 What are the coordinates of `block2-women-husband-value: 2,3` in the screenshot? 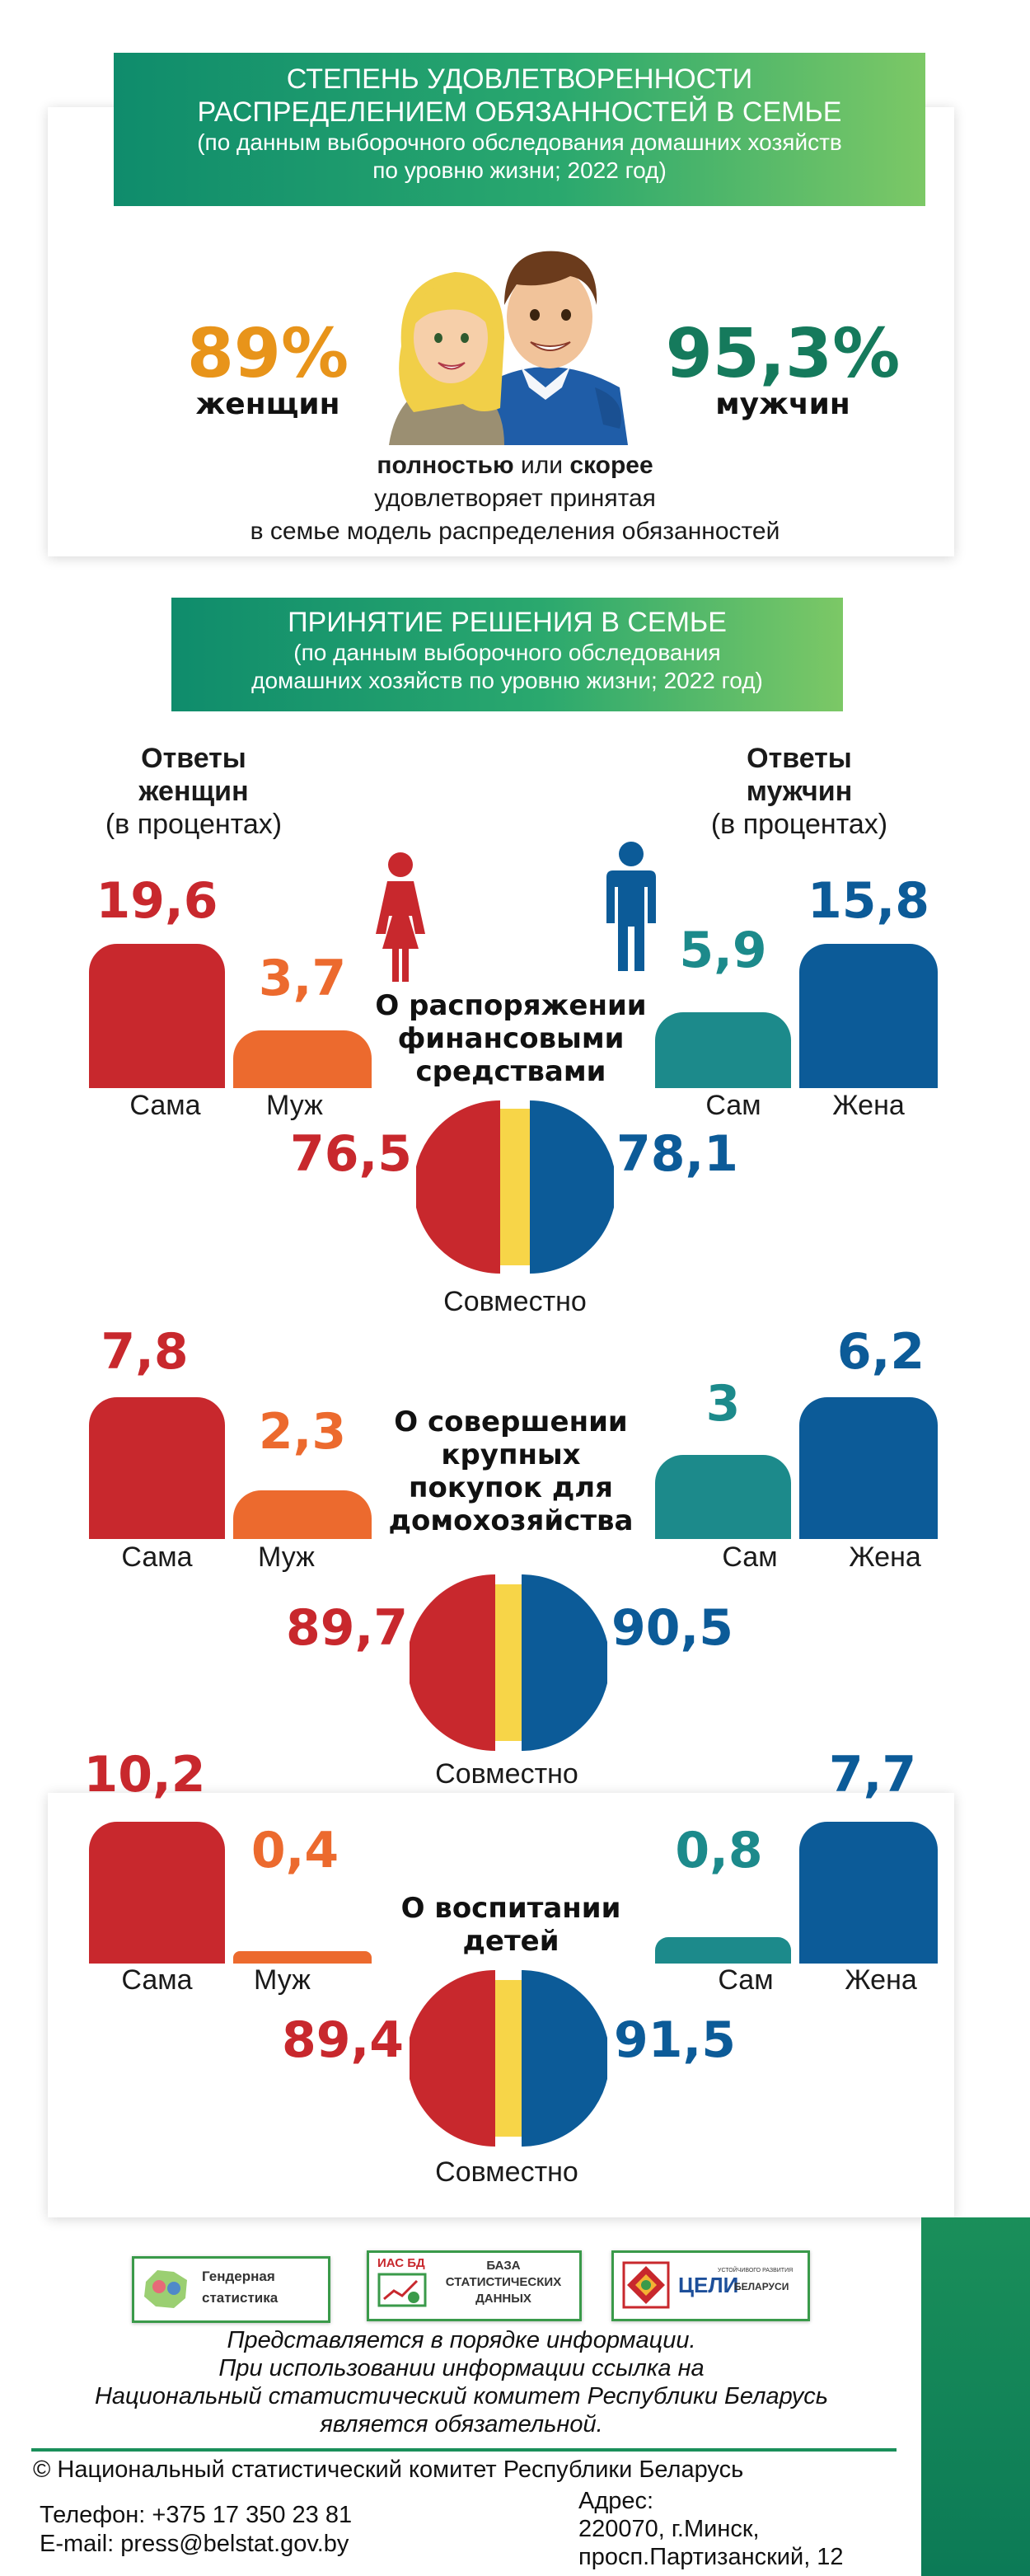 It's located at (302, 1432).